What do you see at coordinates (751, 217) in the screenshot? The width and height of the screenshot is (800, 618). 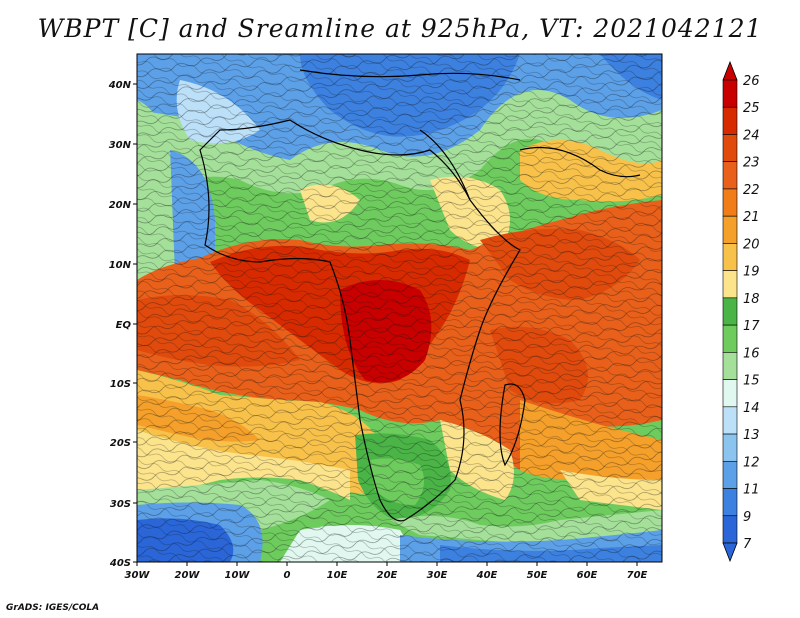 I see `colorbar-label: 21` at bounding box center [751, 217].